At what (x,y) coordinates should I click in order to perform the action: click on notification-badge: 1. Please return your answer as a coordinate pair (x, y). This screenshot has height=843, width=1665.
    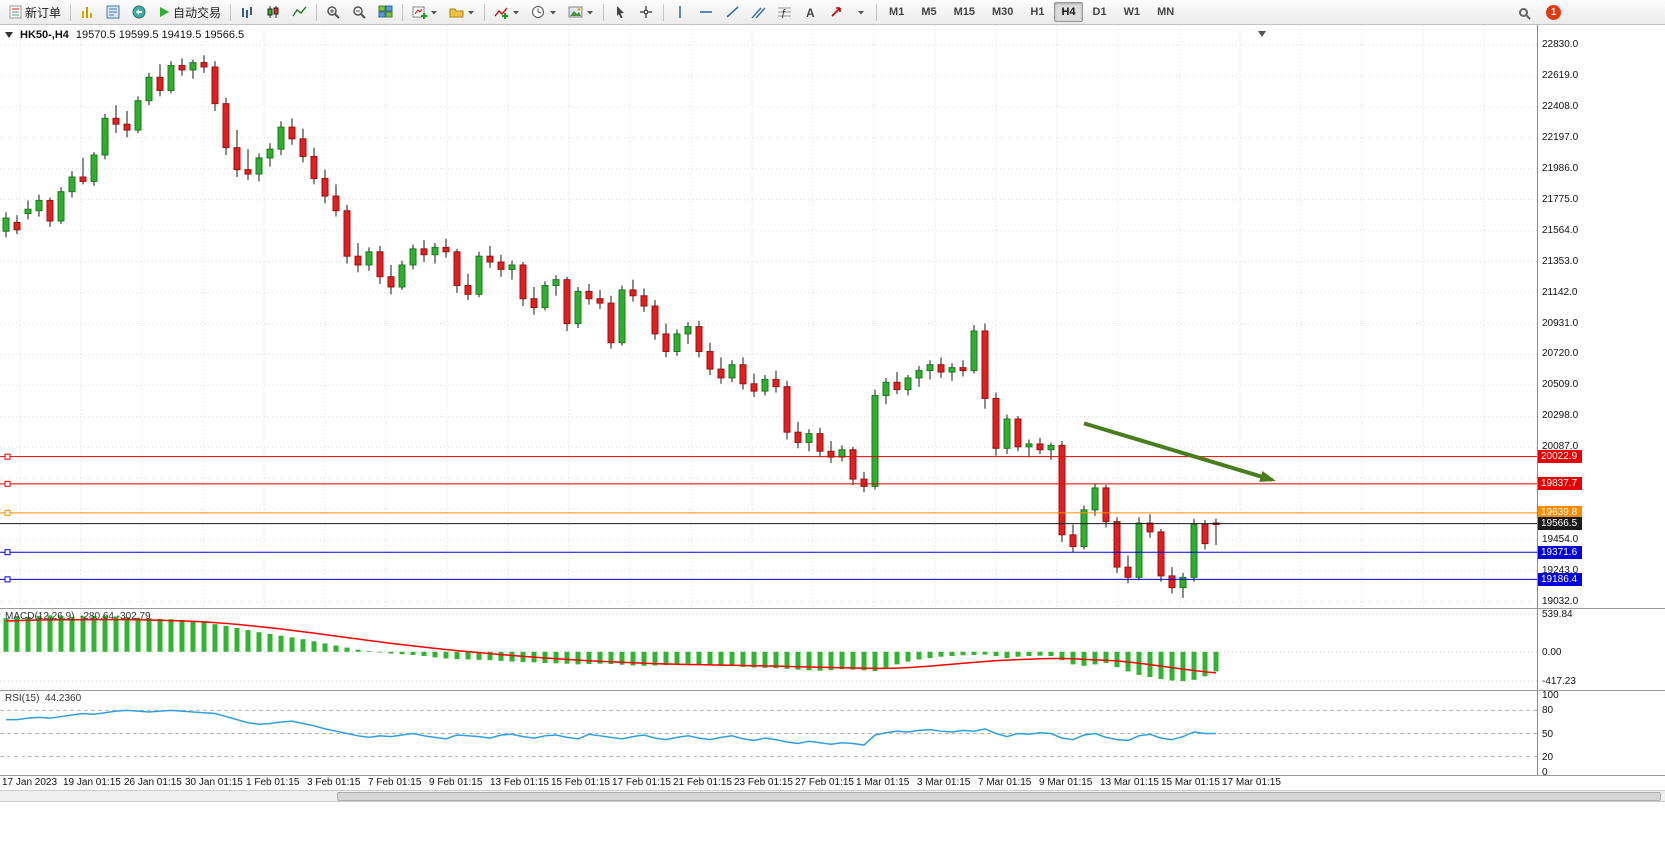
    Looking at the image, I should click on (1553, 12).